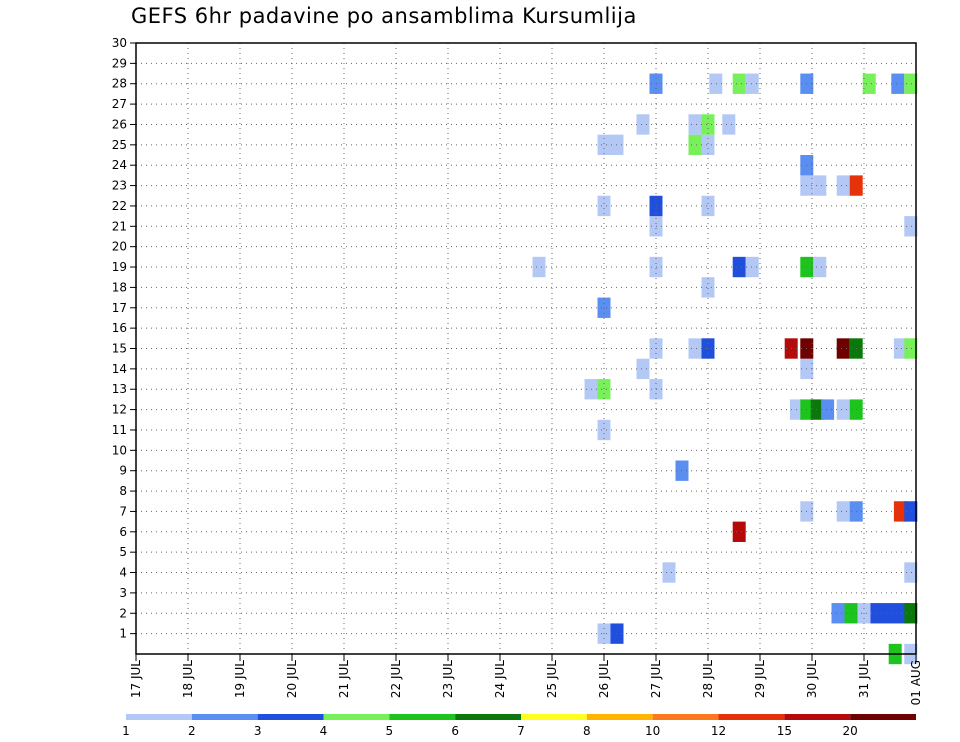  Describe the element at coordinates (604, 679) in the screenshot. I see `x-tick-label: 26 JUL` at that location.